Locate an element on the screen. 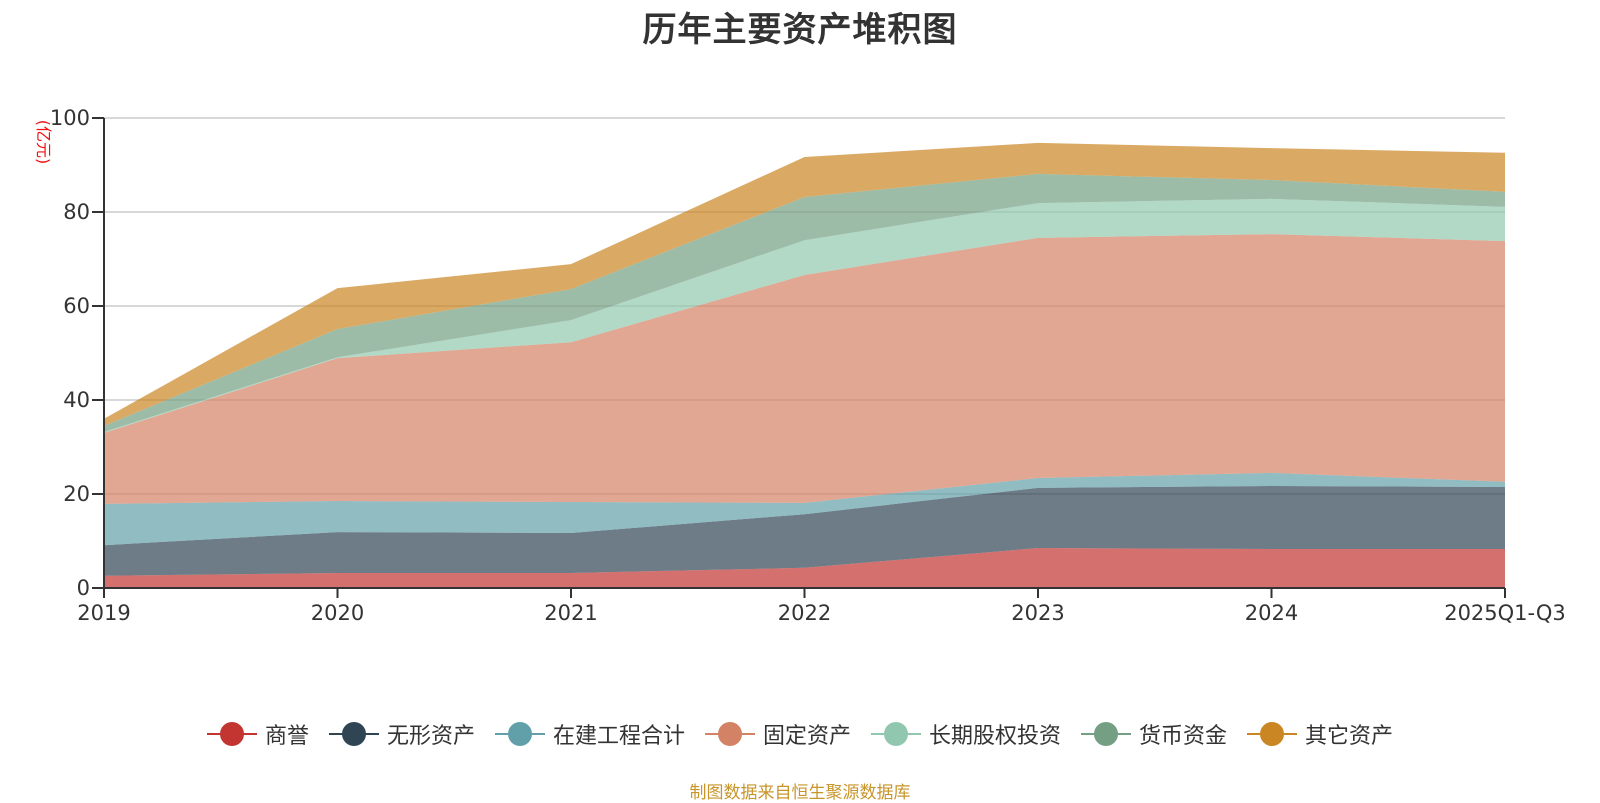 Image resolution: width=1600 pixels, height=803 pixels. legend-label: 商誉 is located at coordinates (286, 736).